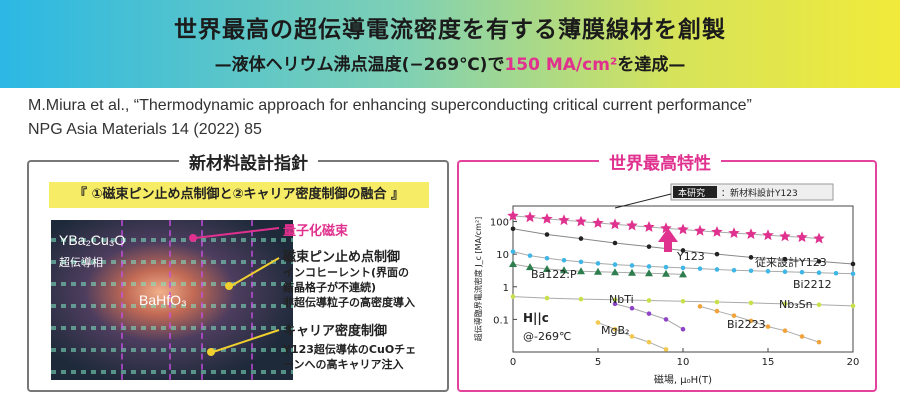 This screenshot has height=400, width=900. I want to click on series-label: Bi2223, so click(746, 324).